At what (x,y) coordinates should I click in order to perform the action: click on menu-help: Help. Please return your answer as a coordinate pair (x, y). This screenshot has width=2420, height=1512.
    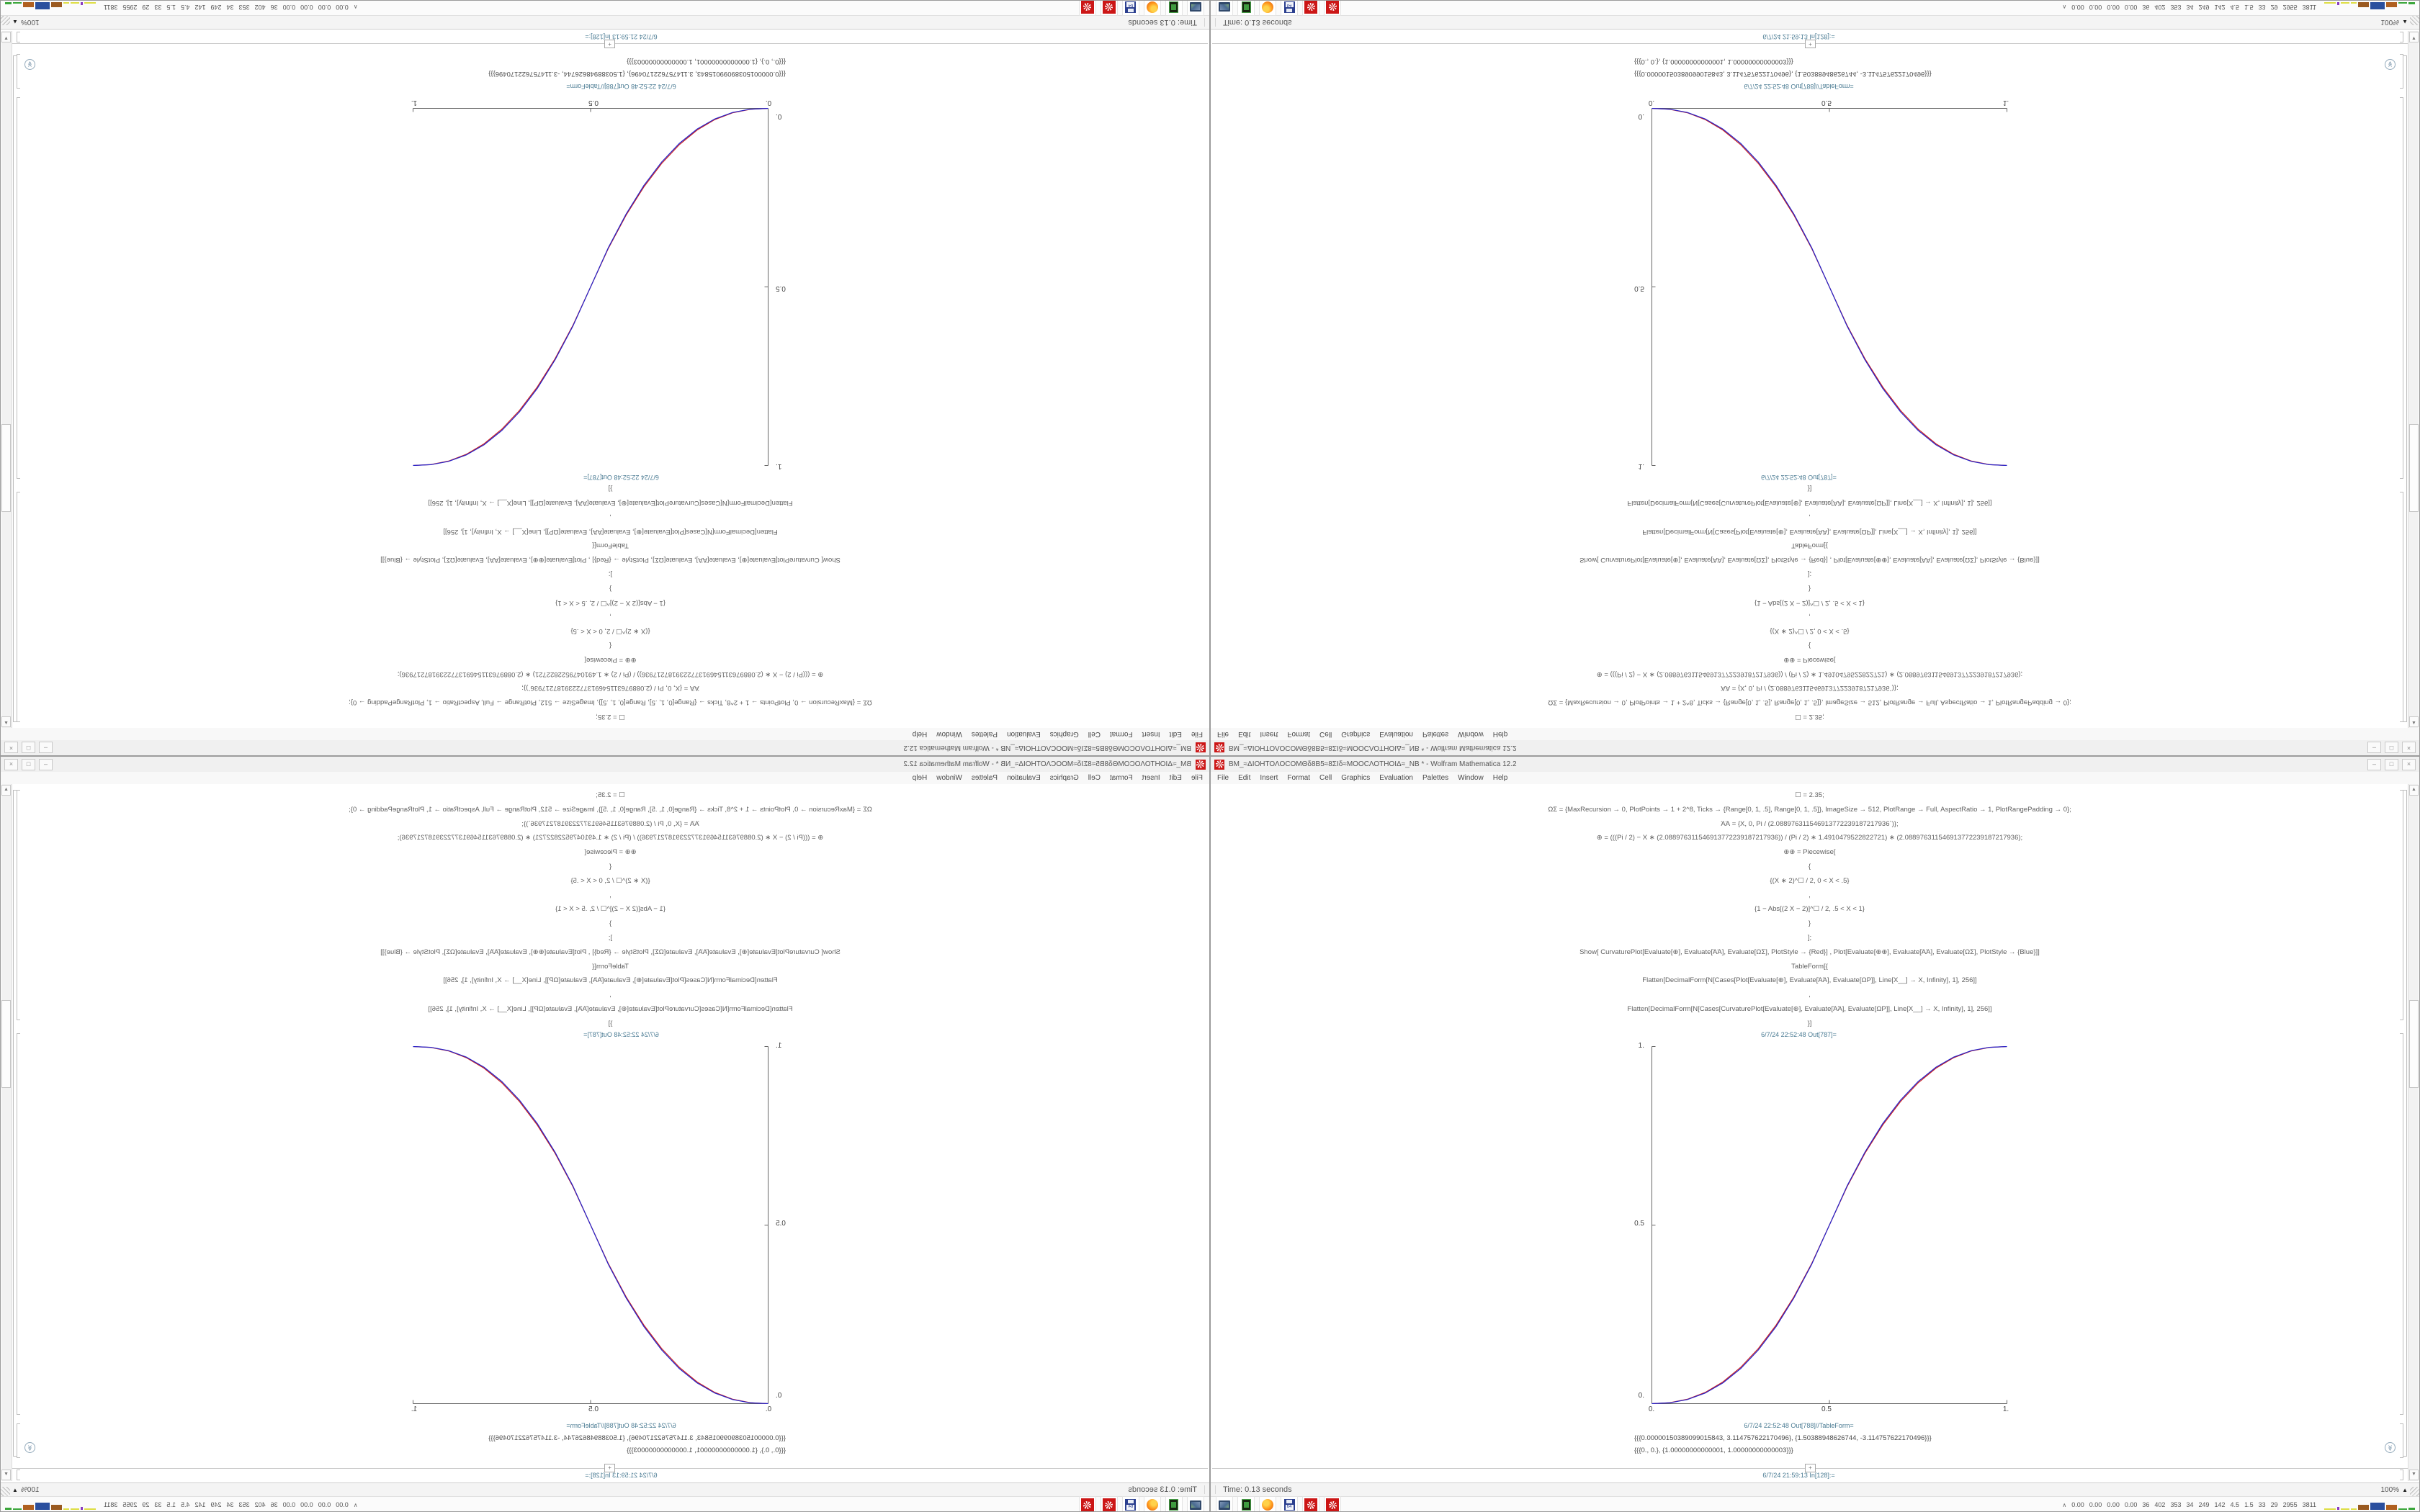
    Looking at the image, I should click on (920, 734).